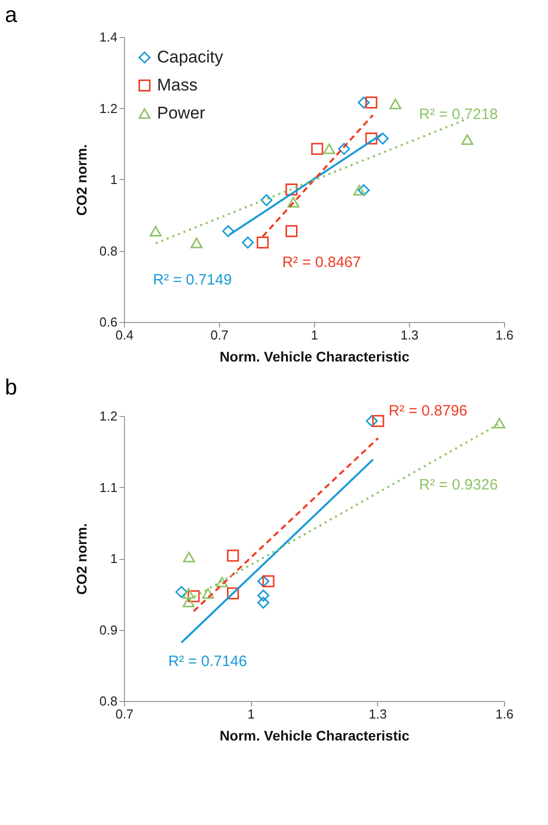 This screenshot has height=825, width=548. Describe the element at coordinates (458, 485) in the screenshot. I see `annotation: R² = 0.9326` at that location.